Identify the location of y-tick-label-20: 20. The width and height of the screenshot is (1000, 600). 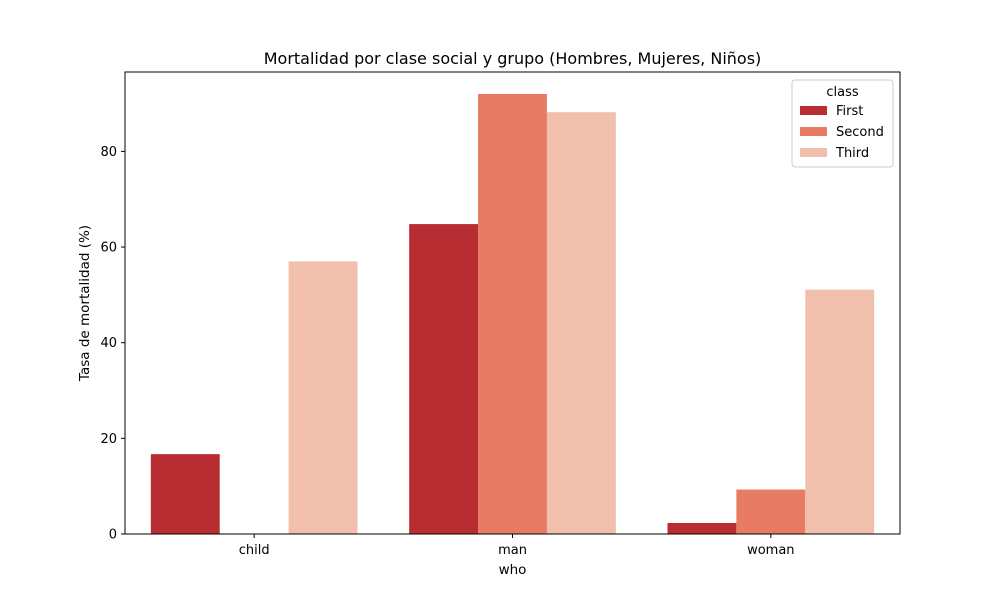
(108, 439).